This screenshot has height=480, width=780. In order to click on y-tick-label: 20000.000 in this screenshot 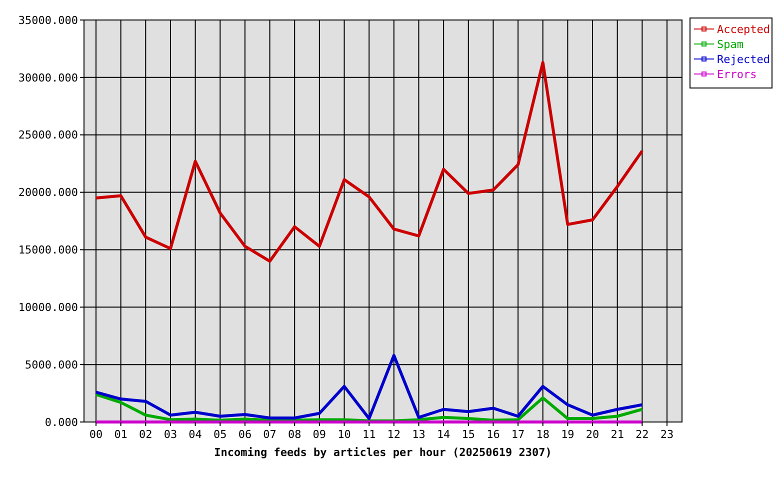, I will do `click(48, 193)`.